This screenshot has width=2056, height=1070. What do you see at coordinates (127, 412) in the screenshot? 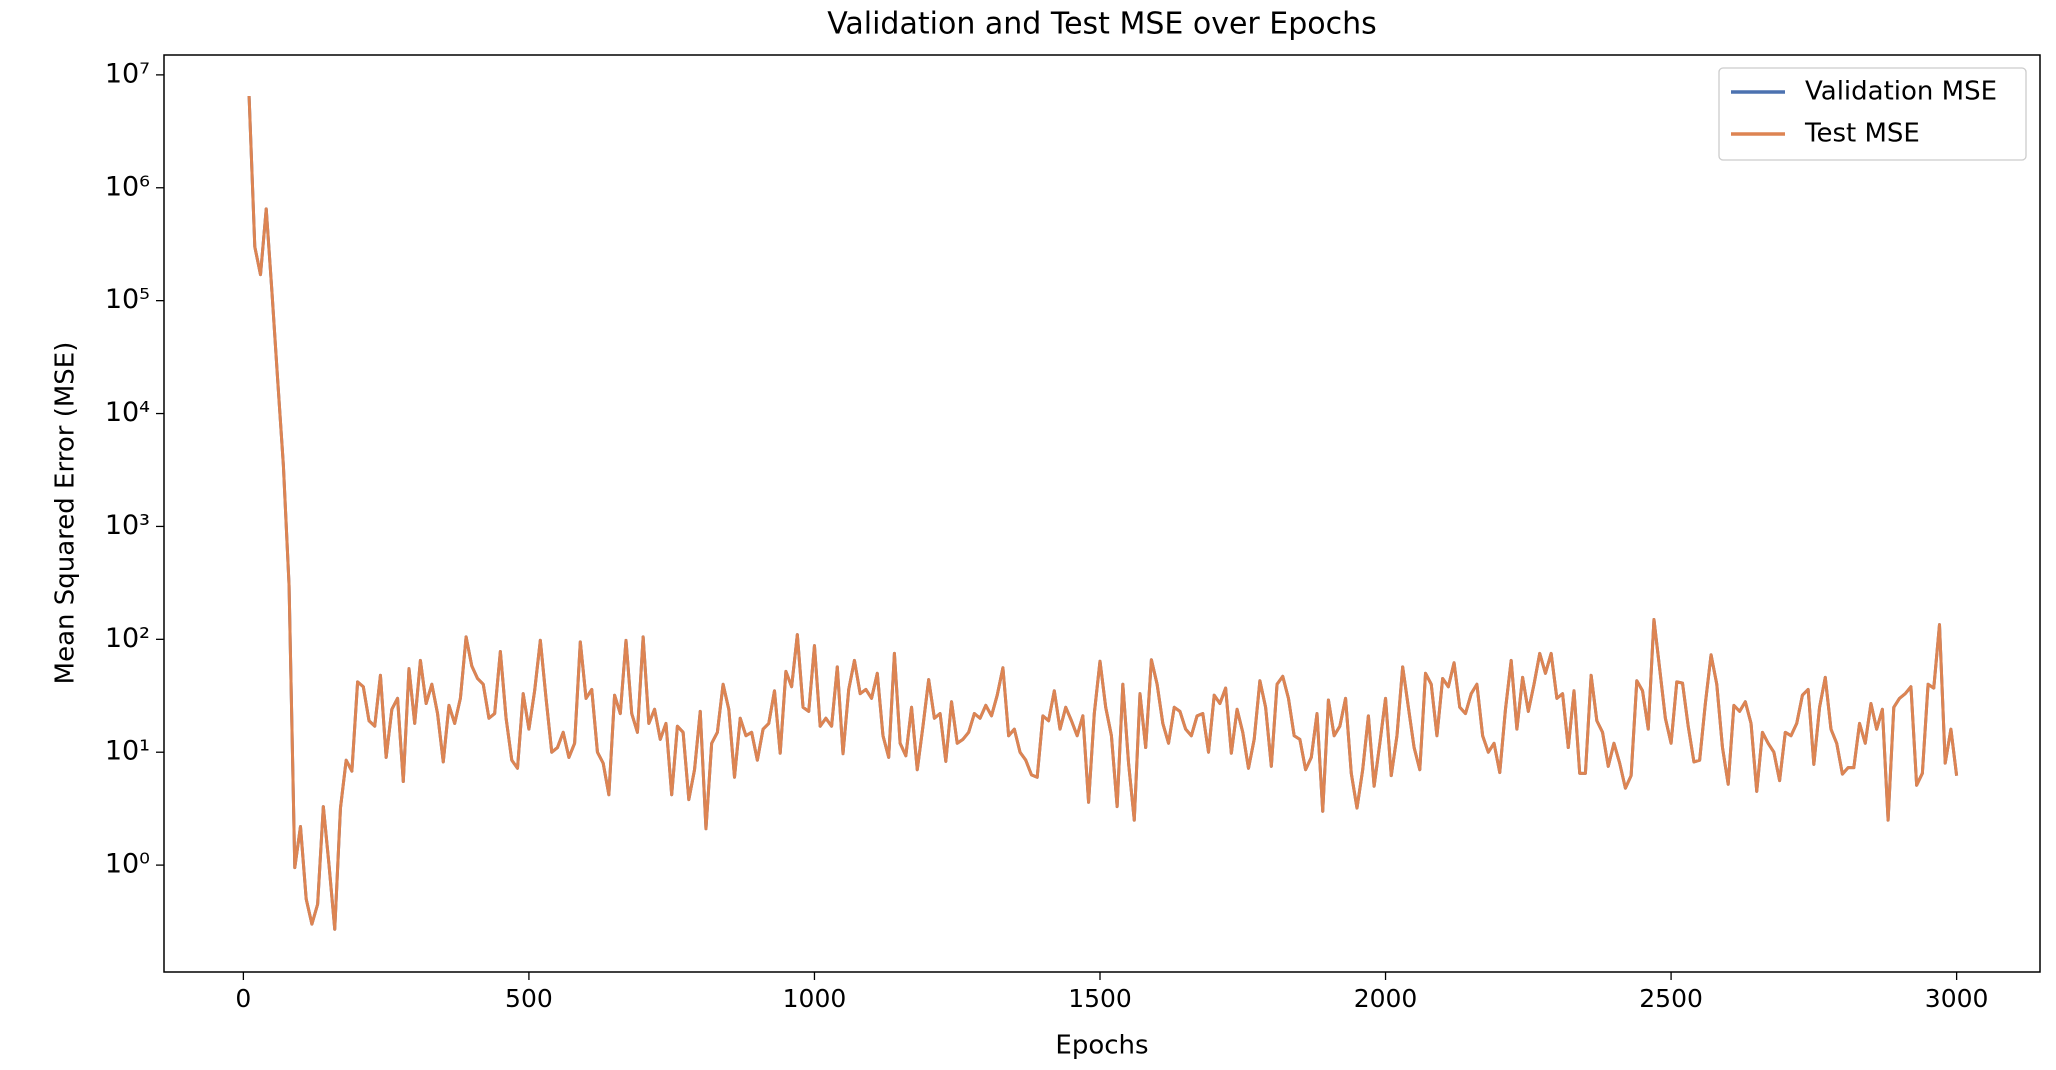
I see `y-tick-label: 10⁴` at bounding box center [127, 412].